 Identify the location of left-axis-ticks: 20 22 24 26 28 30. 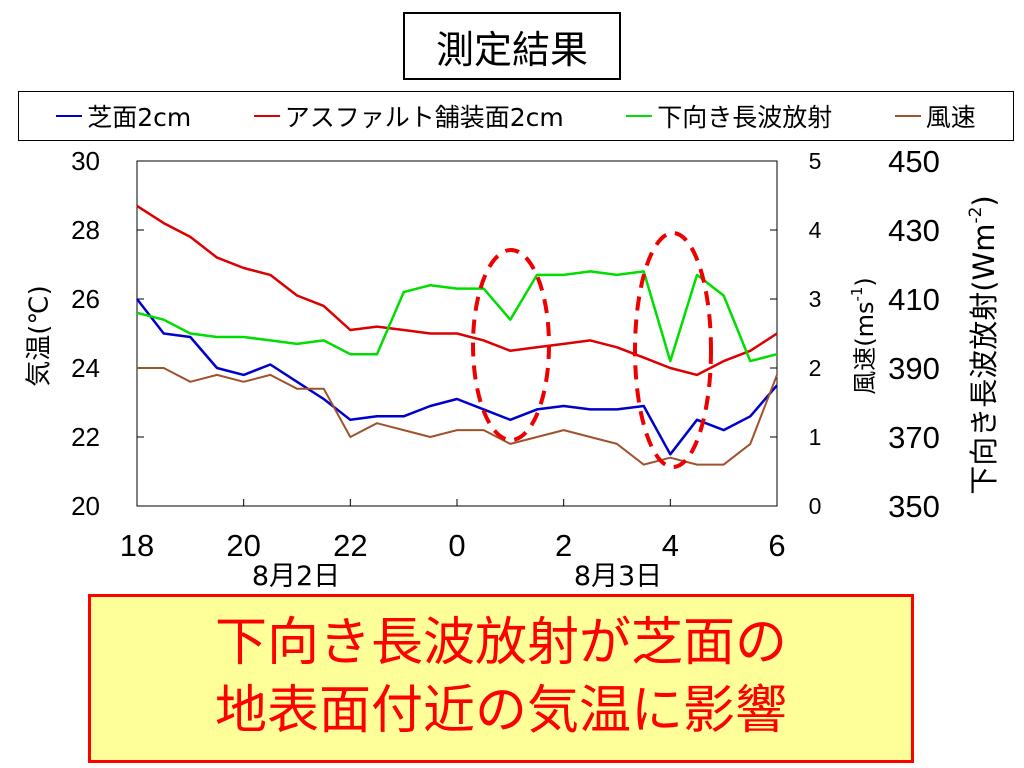
(107, 333).